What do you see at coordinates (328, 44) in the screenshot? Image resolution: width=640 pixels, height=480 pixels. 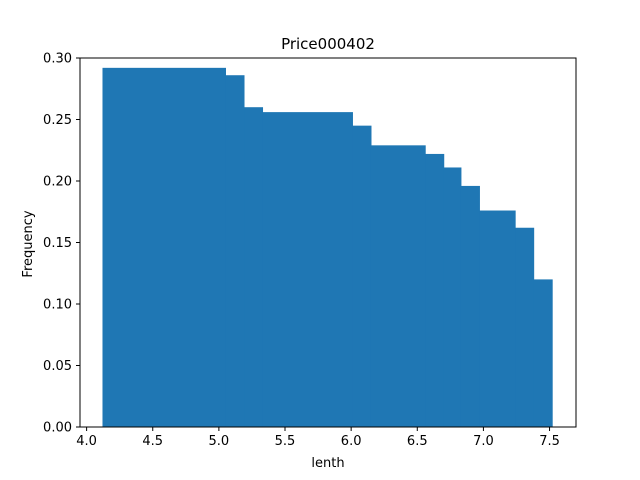 I see `chart-title: Price000402` at bounding box center [328, 44].